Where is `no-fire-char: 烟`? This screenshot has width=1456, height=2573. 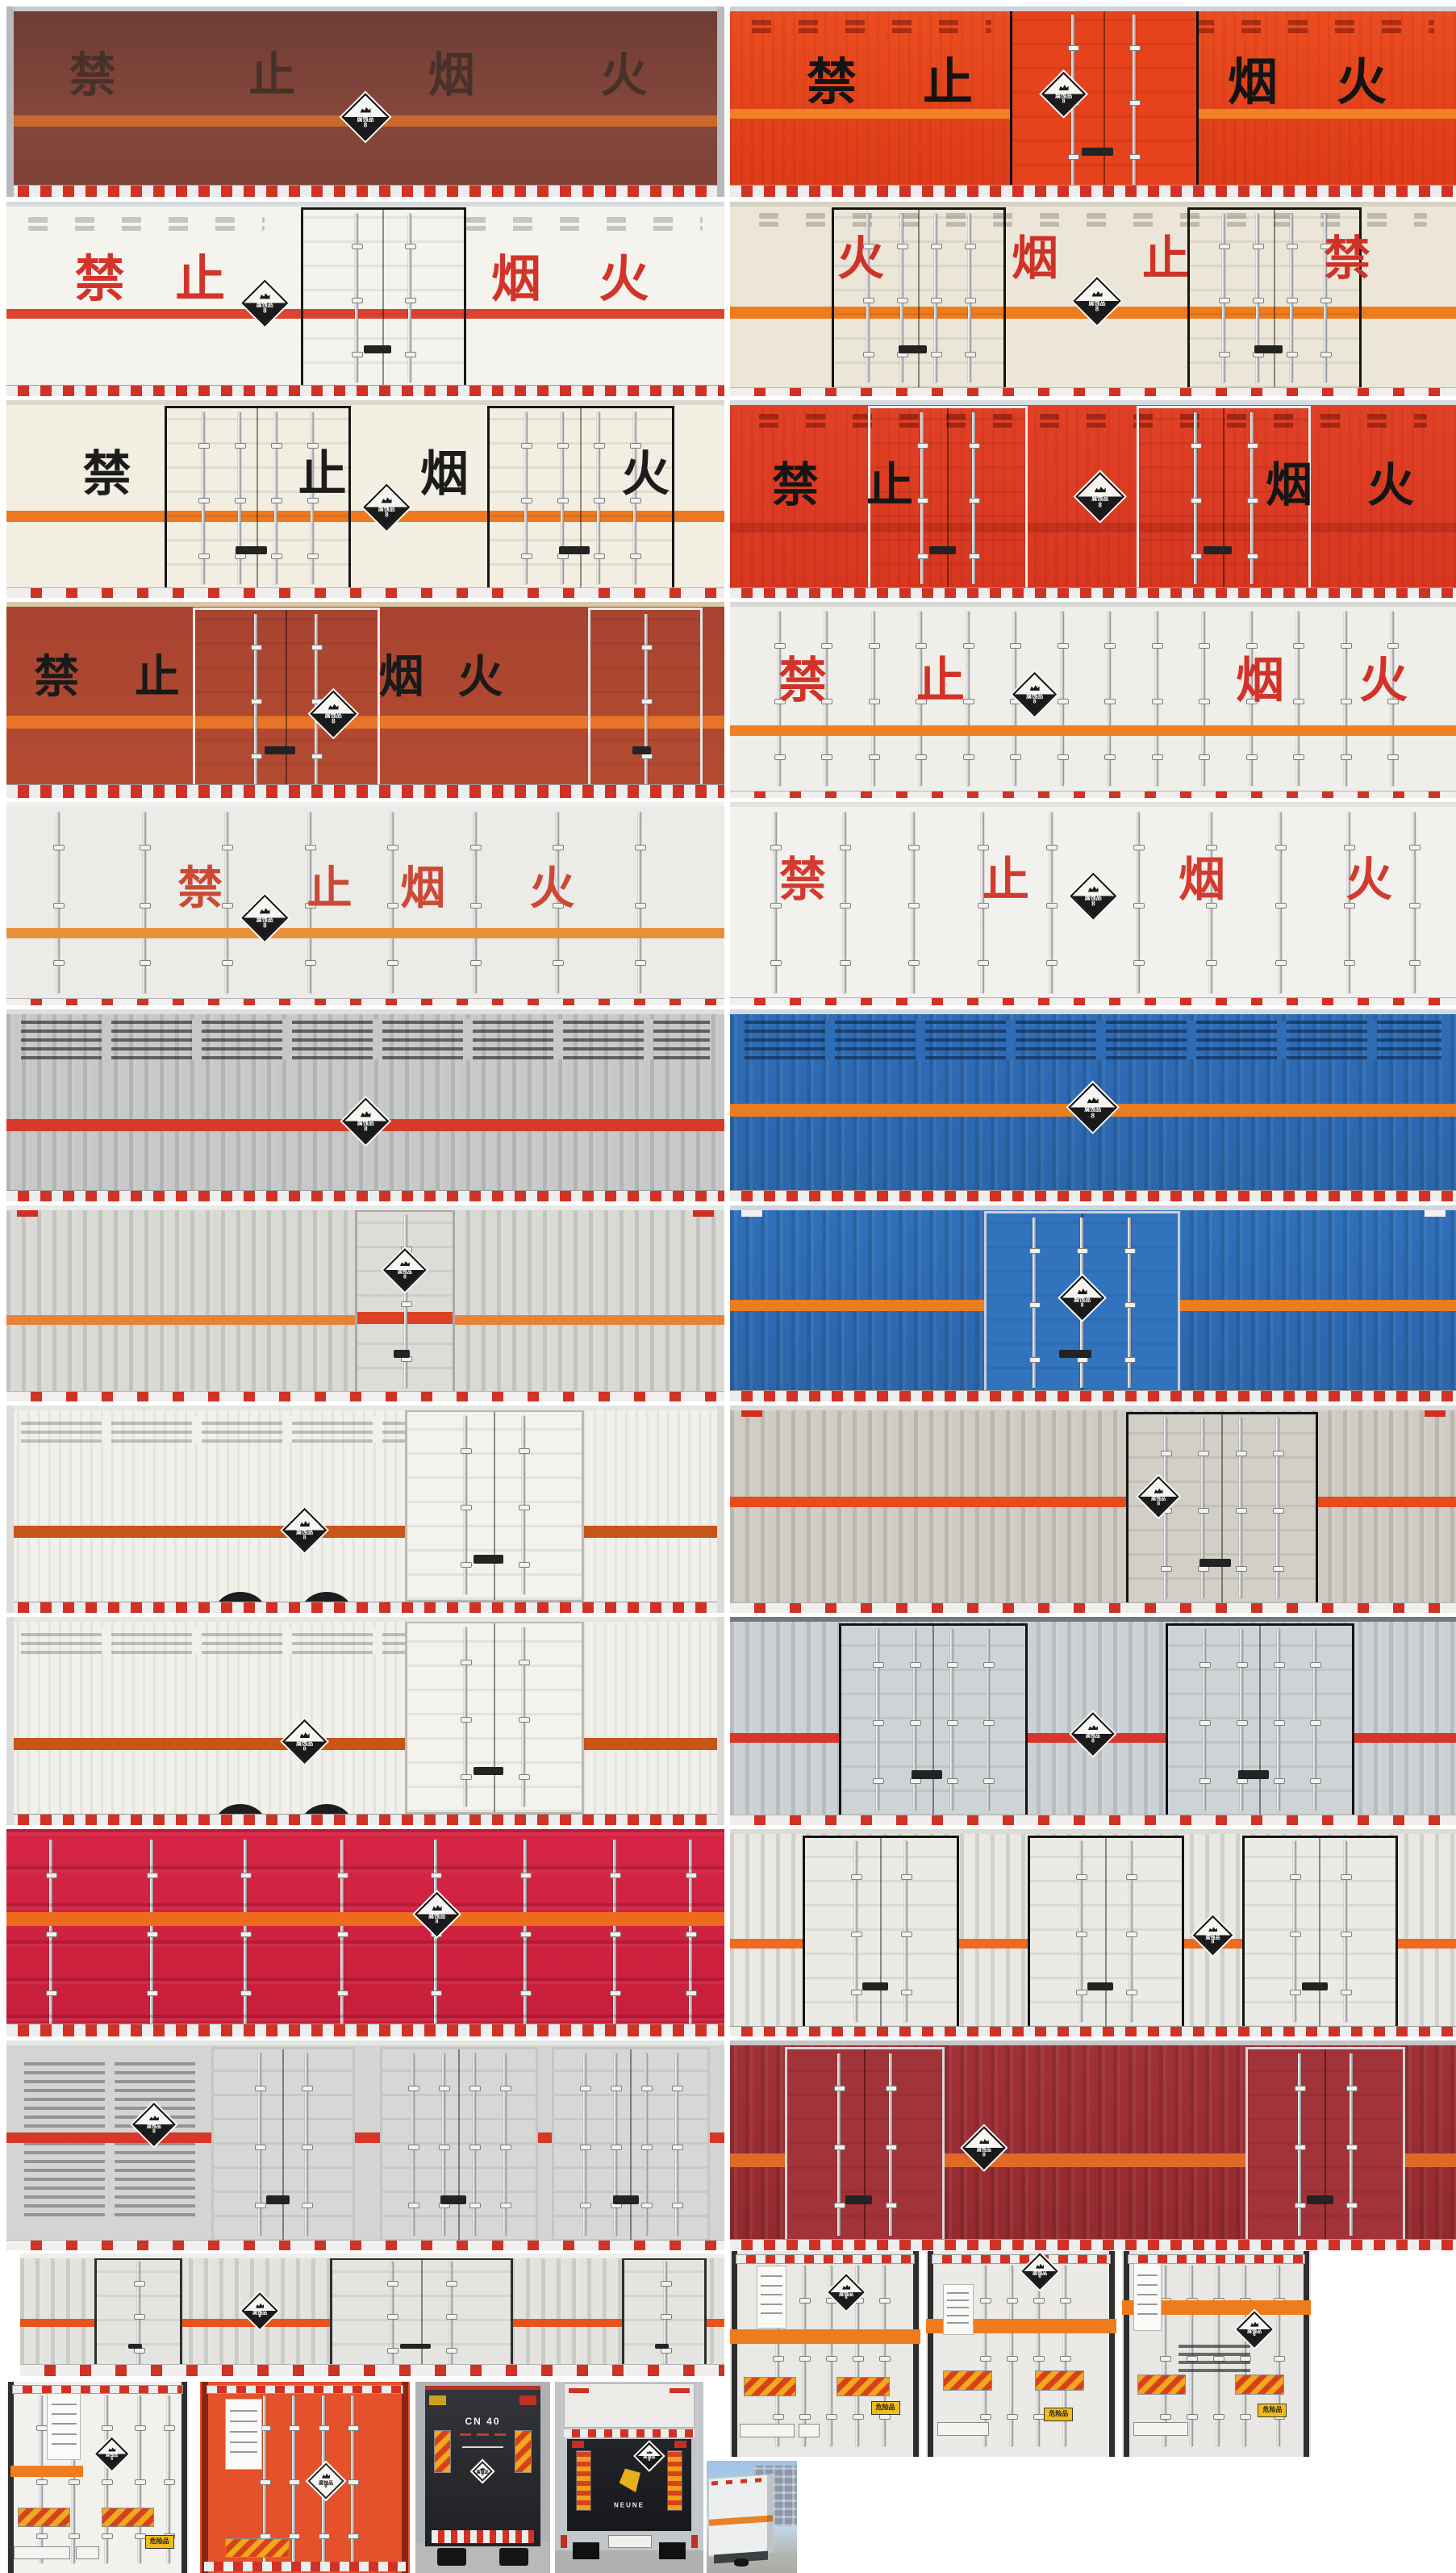 no-fire-char: 烟 is located at coordinates (452, 75).